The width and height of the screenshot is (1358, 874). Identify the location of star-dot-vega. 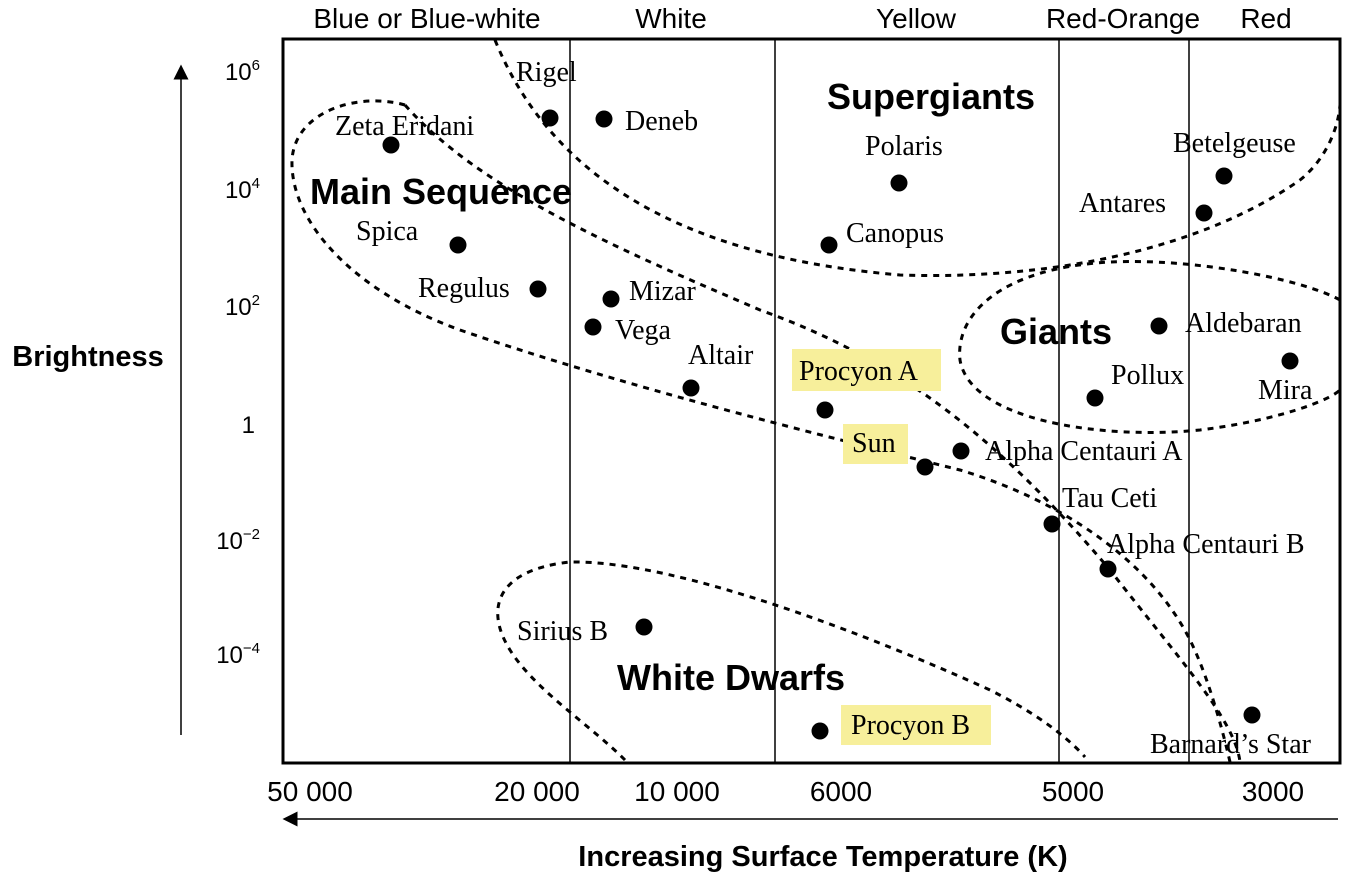
(593, 327).